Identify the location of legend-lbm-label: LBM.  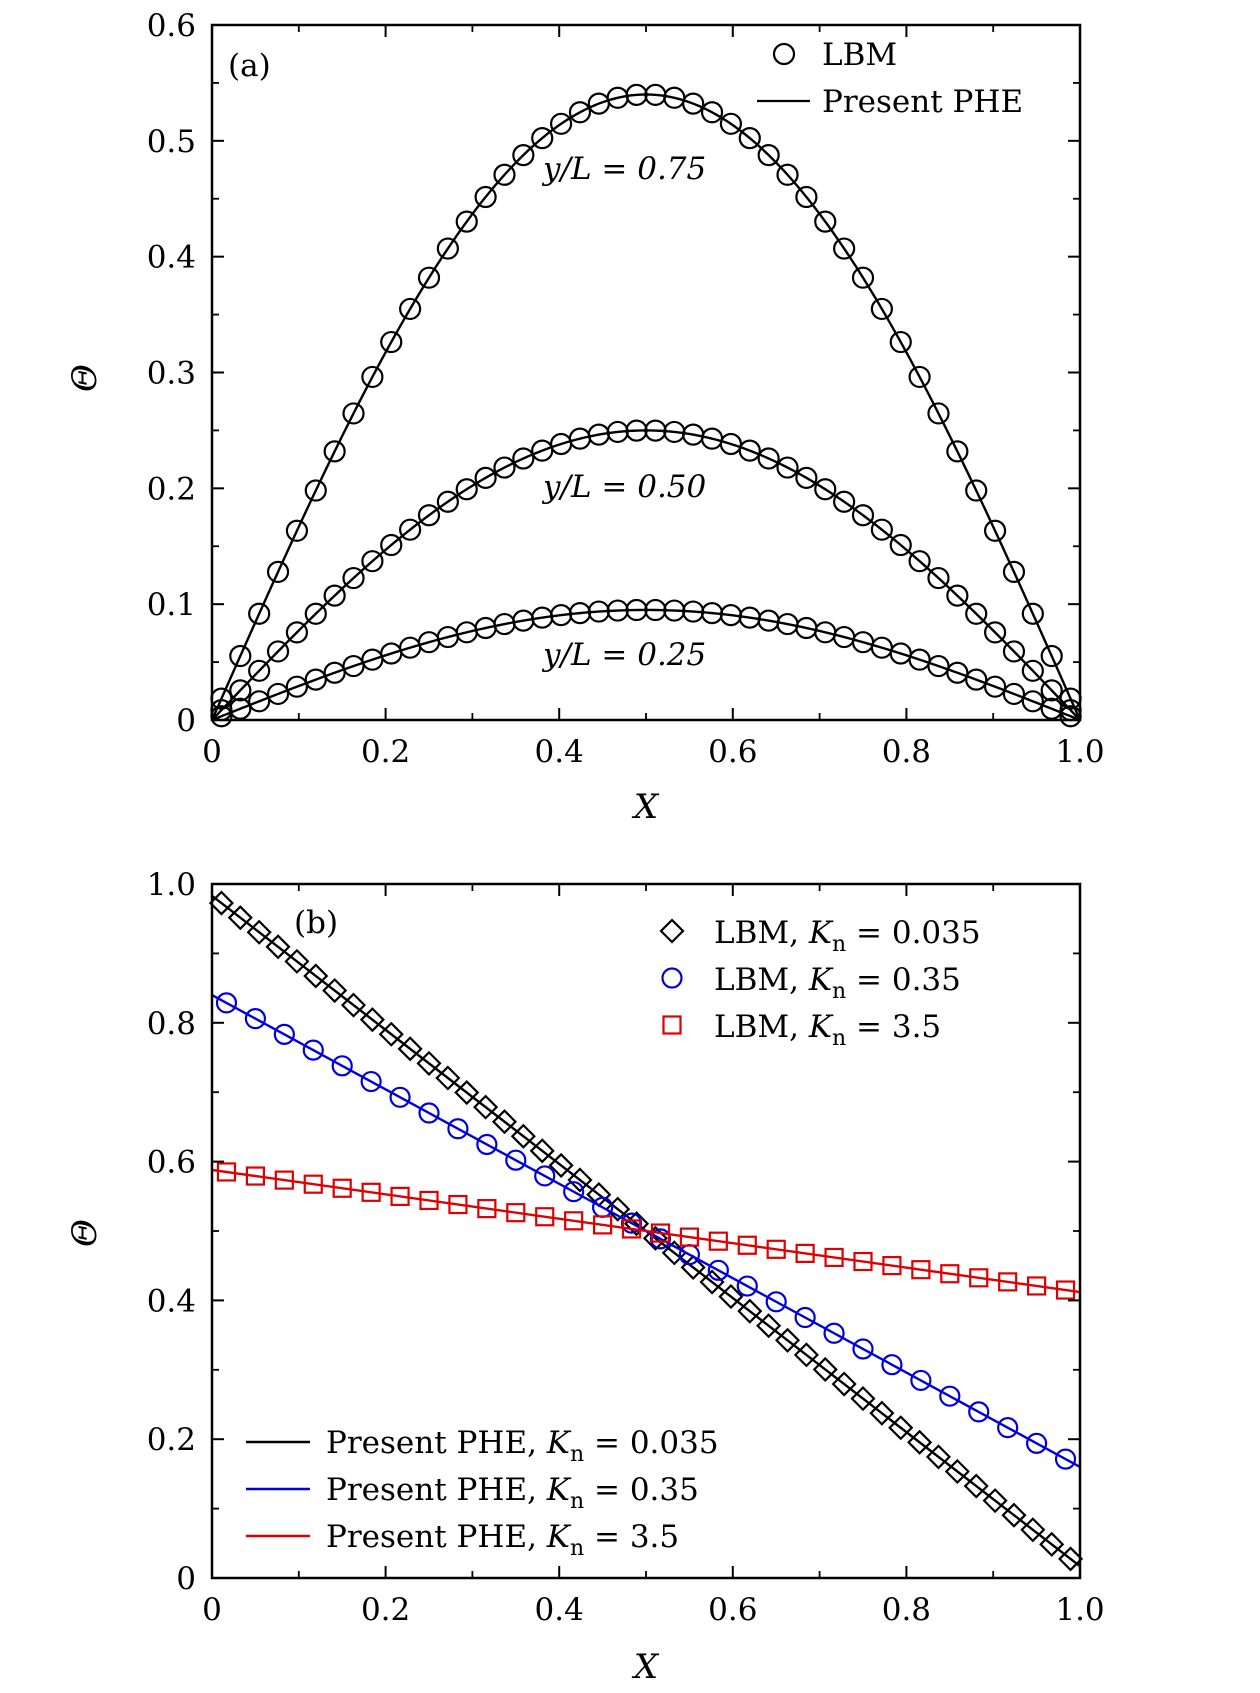
(859, 55).